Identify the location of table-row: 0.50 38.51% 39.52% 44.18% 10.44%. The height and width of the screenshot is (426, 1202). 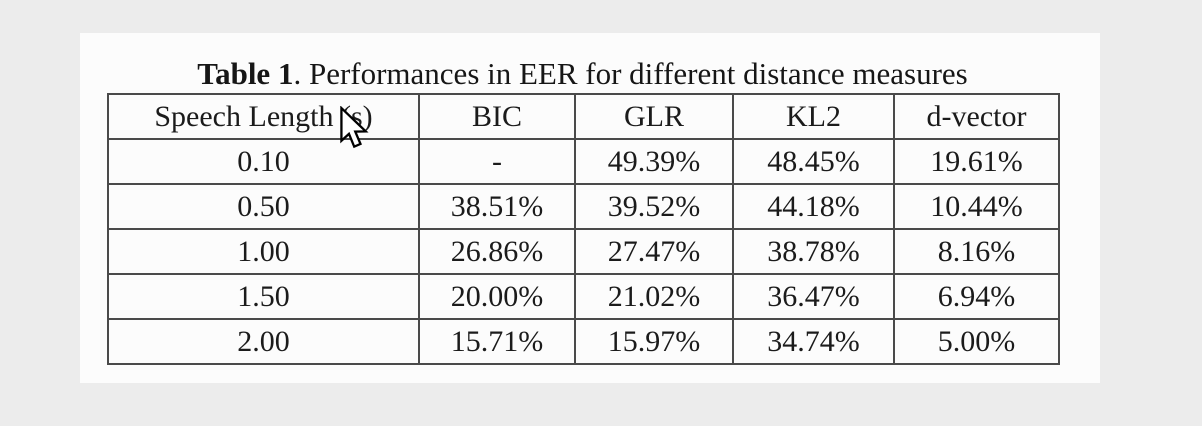
(583, 206).